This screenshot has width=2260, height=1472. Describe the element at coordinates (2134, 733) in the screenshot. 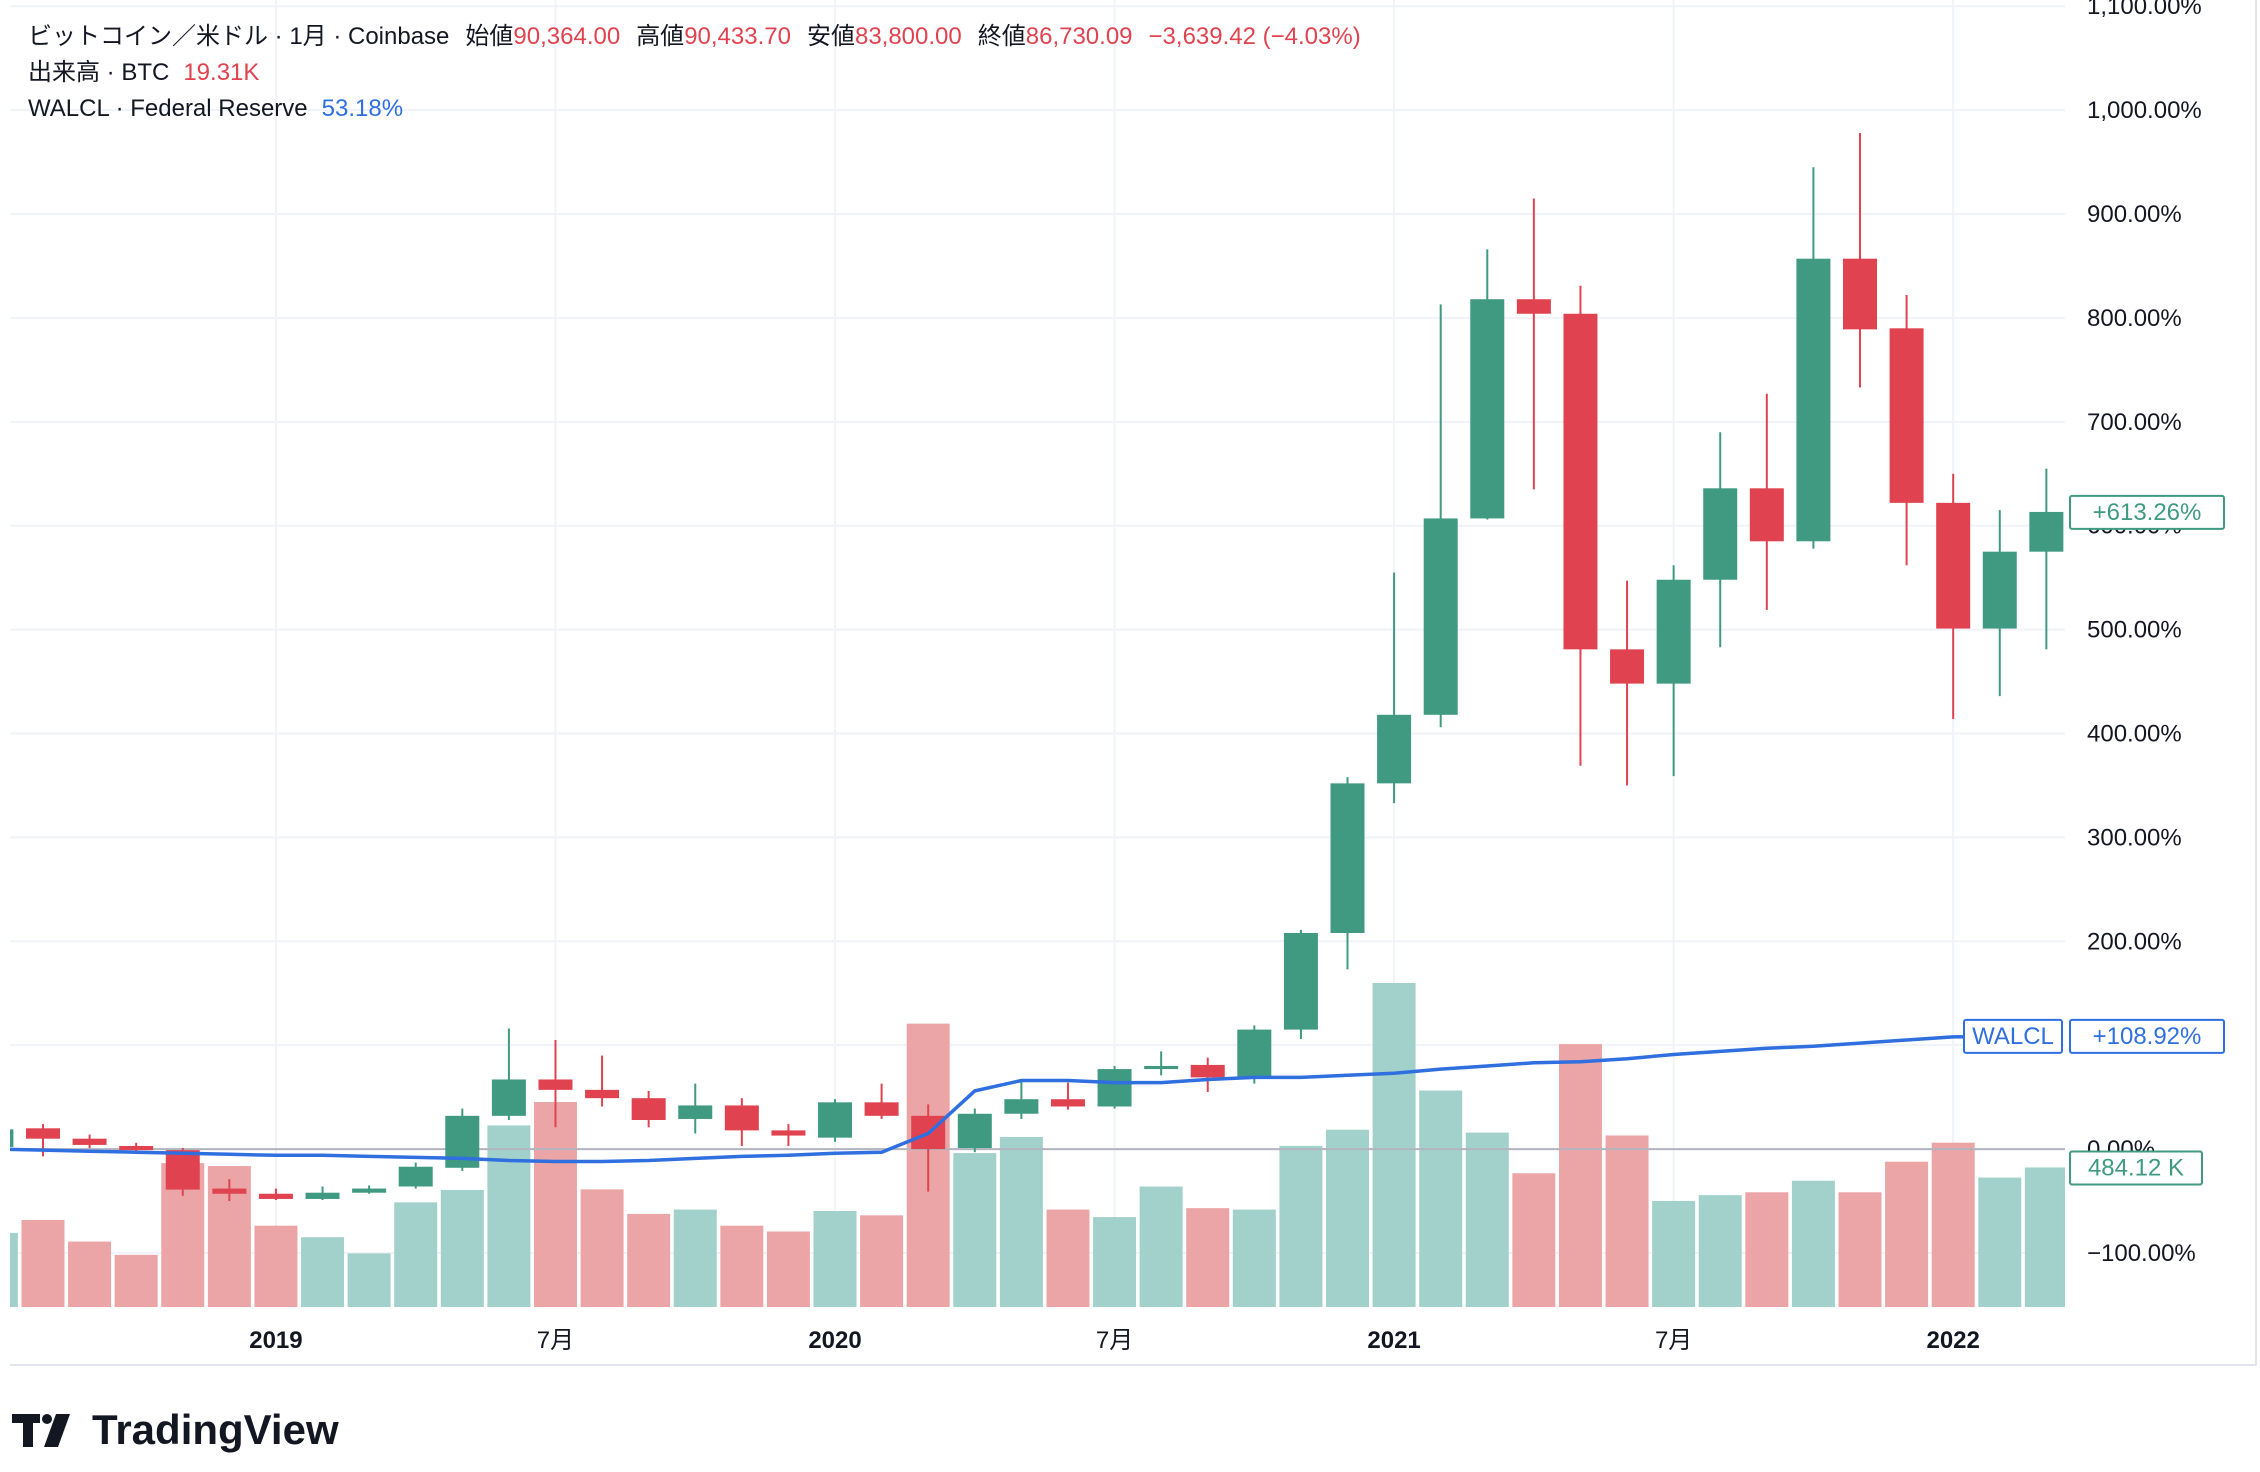

I see `y-tick-label: 400.00%` at that location.